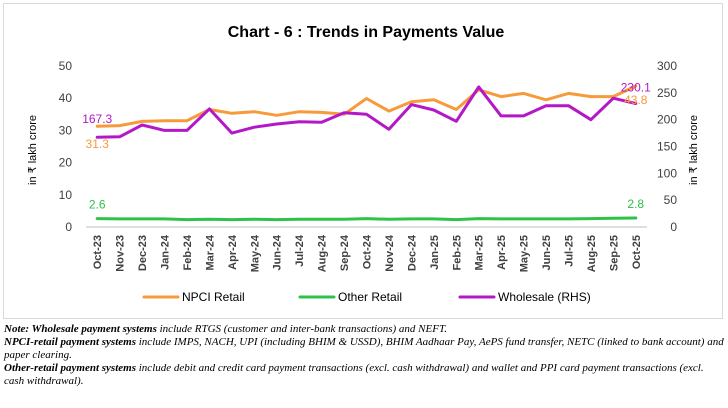 Image resolution: width=728 pixels, height=408 pixels. Describe the element at coordinates (66, 163) in the screenshot. I see `y-left-tick-label: 20` at that location.